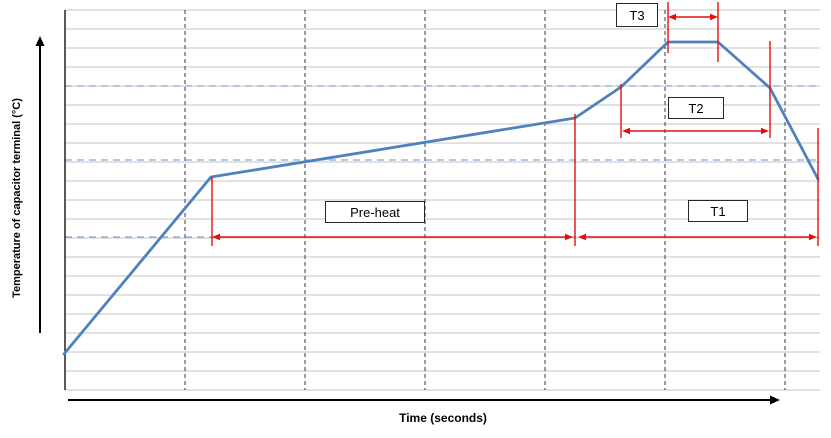  What do you see at coordinates (582, 237) in the screenshot?
I see `t1-arrowhead-left` at bounding box center [582, 237].